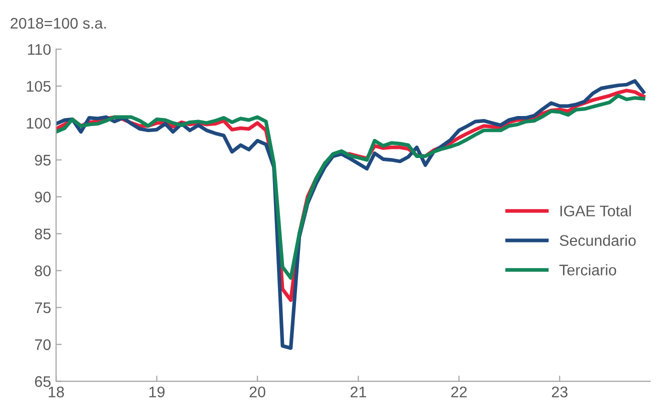  I want to click on x-tick-label: 18, so click(56, 392).